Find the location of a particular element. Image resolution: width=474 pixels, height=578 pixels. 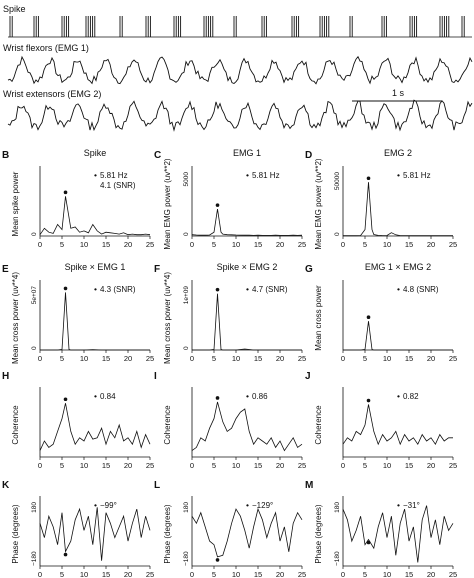

panel-letter: M is located at coordinates (309, 485).